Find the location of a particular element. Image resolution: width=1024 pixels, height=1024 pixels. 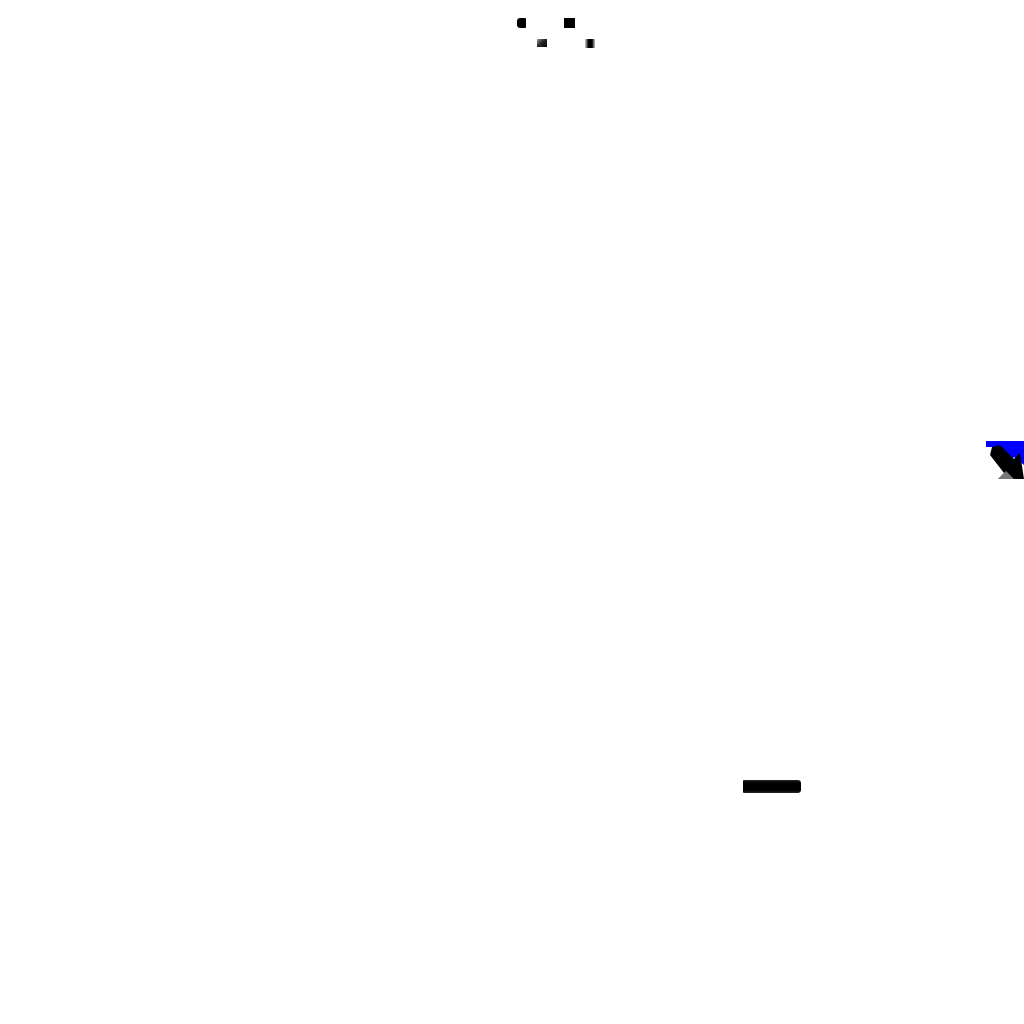

indicator-dot-top-right is located at coordinates (569, 23).